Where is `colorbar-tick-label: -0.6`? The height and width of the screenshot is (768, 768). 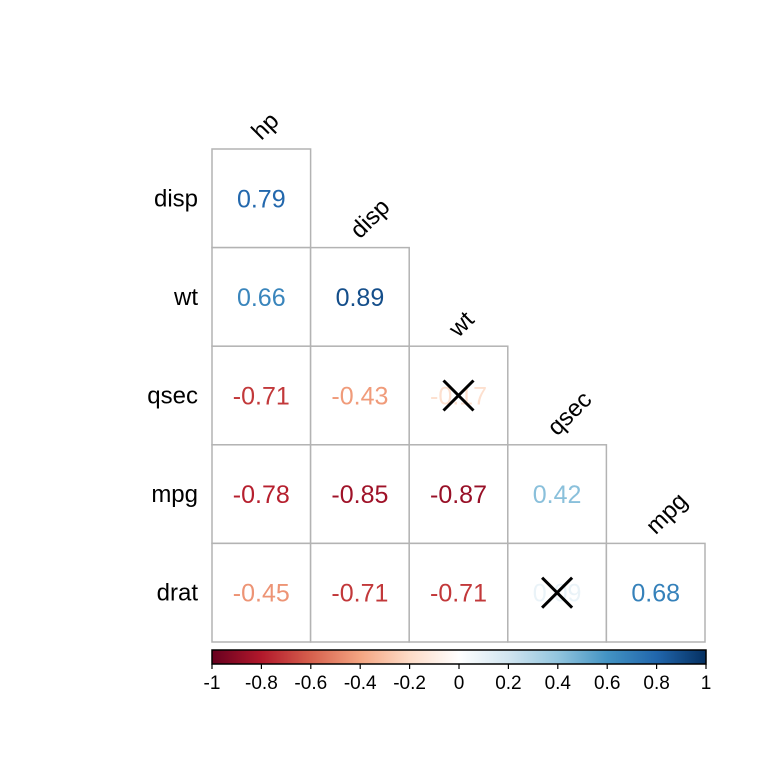 colorbar-tick-label: -0.6 is located at coordinates (310, 683).